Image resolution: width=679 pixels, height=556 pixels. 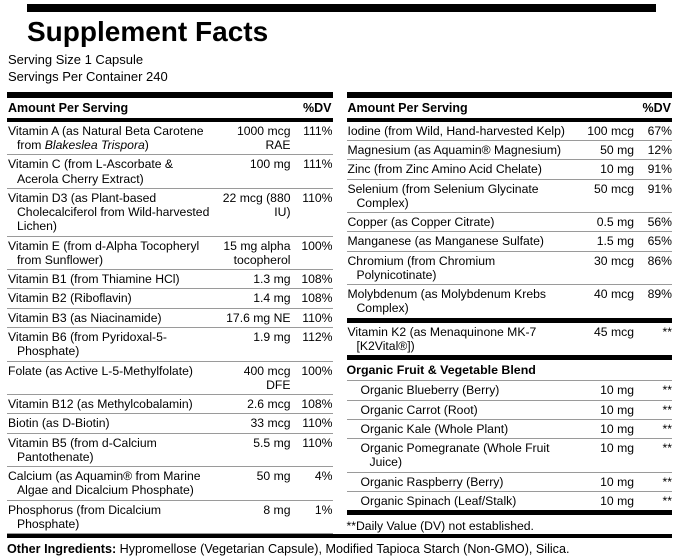 I want to click on bottom-rule, so click(x=339, y=536).